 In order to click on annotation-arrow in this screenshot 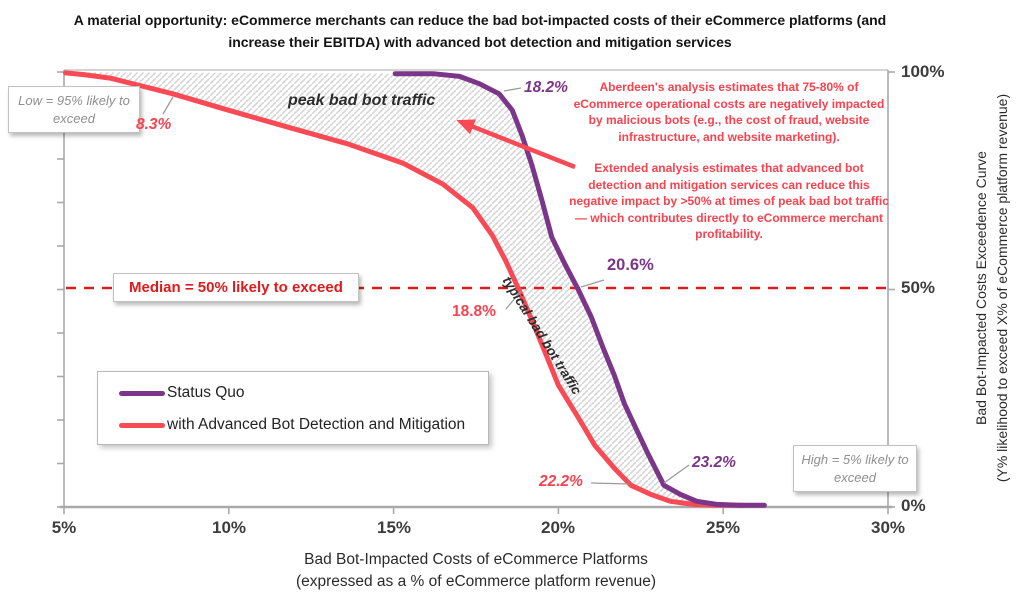, I will do `click(516, 144)`.